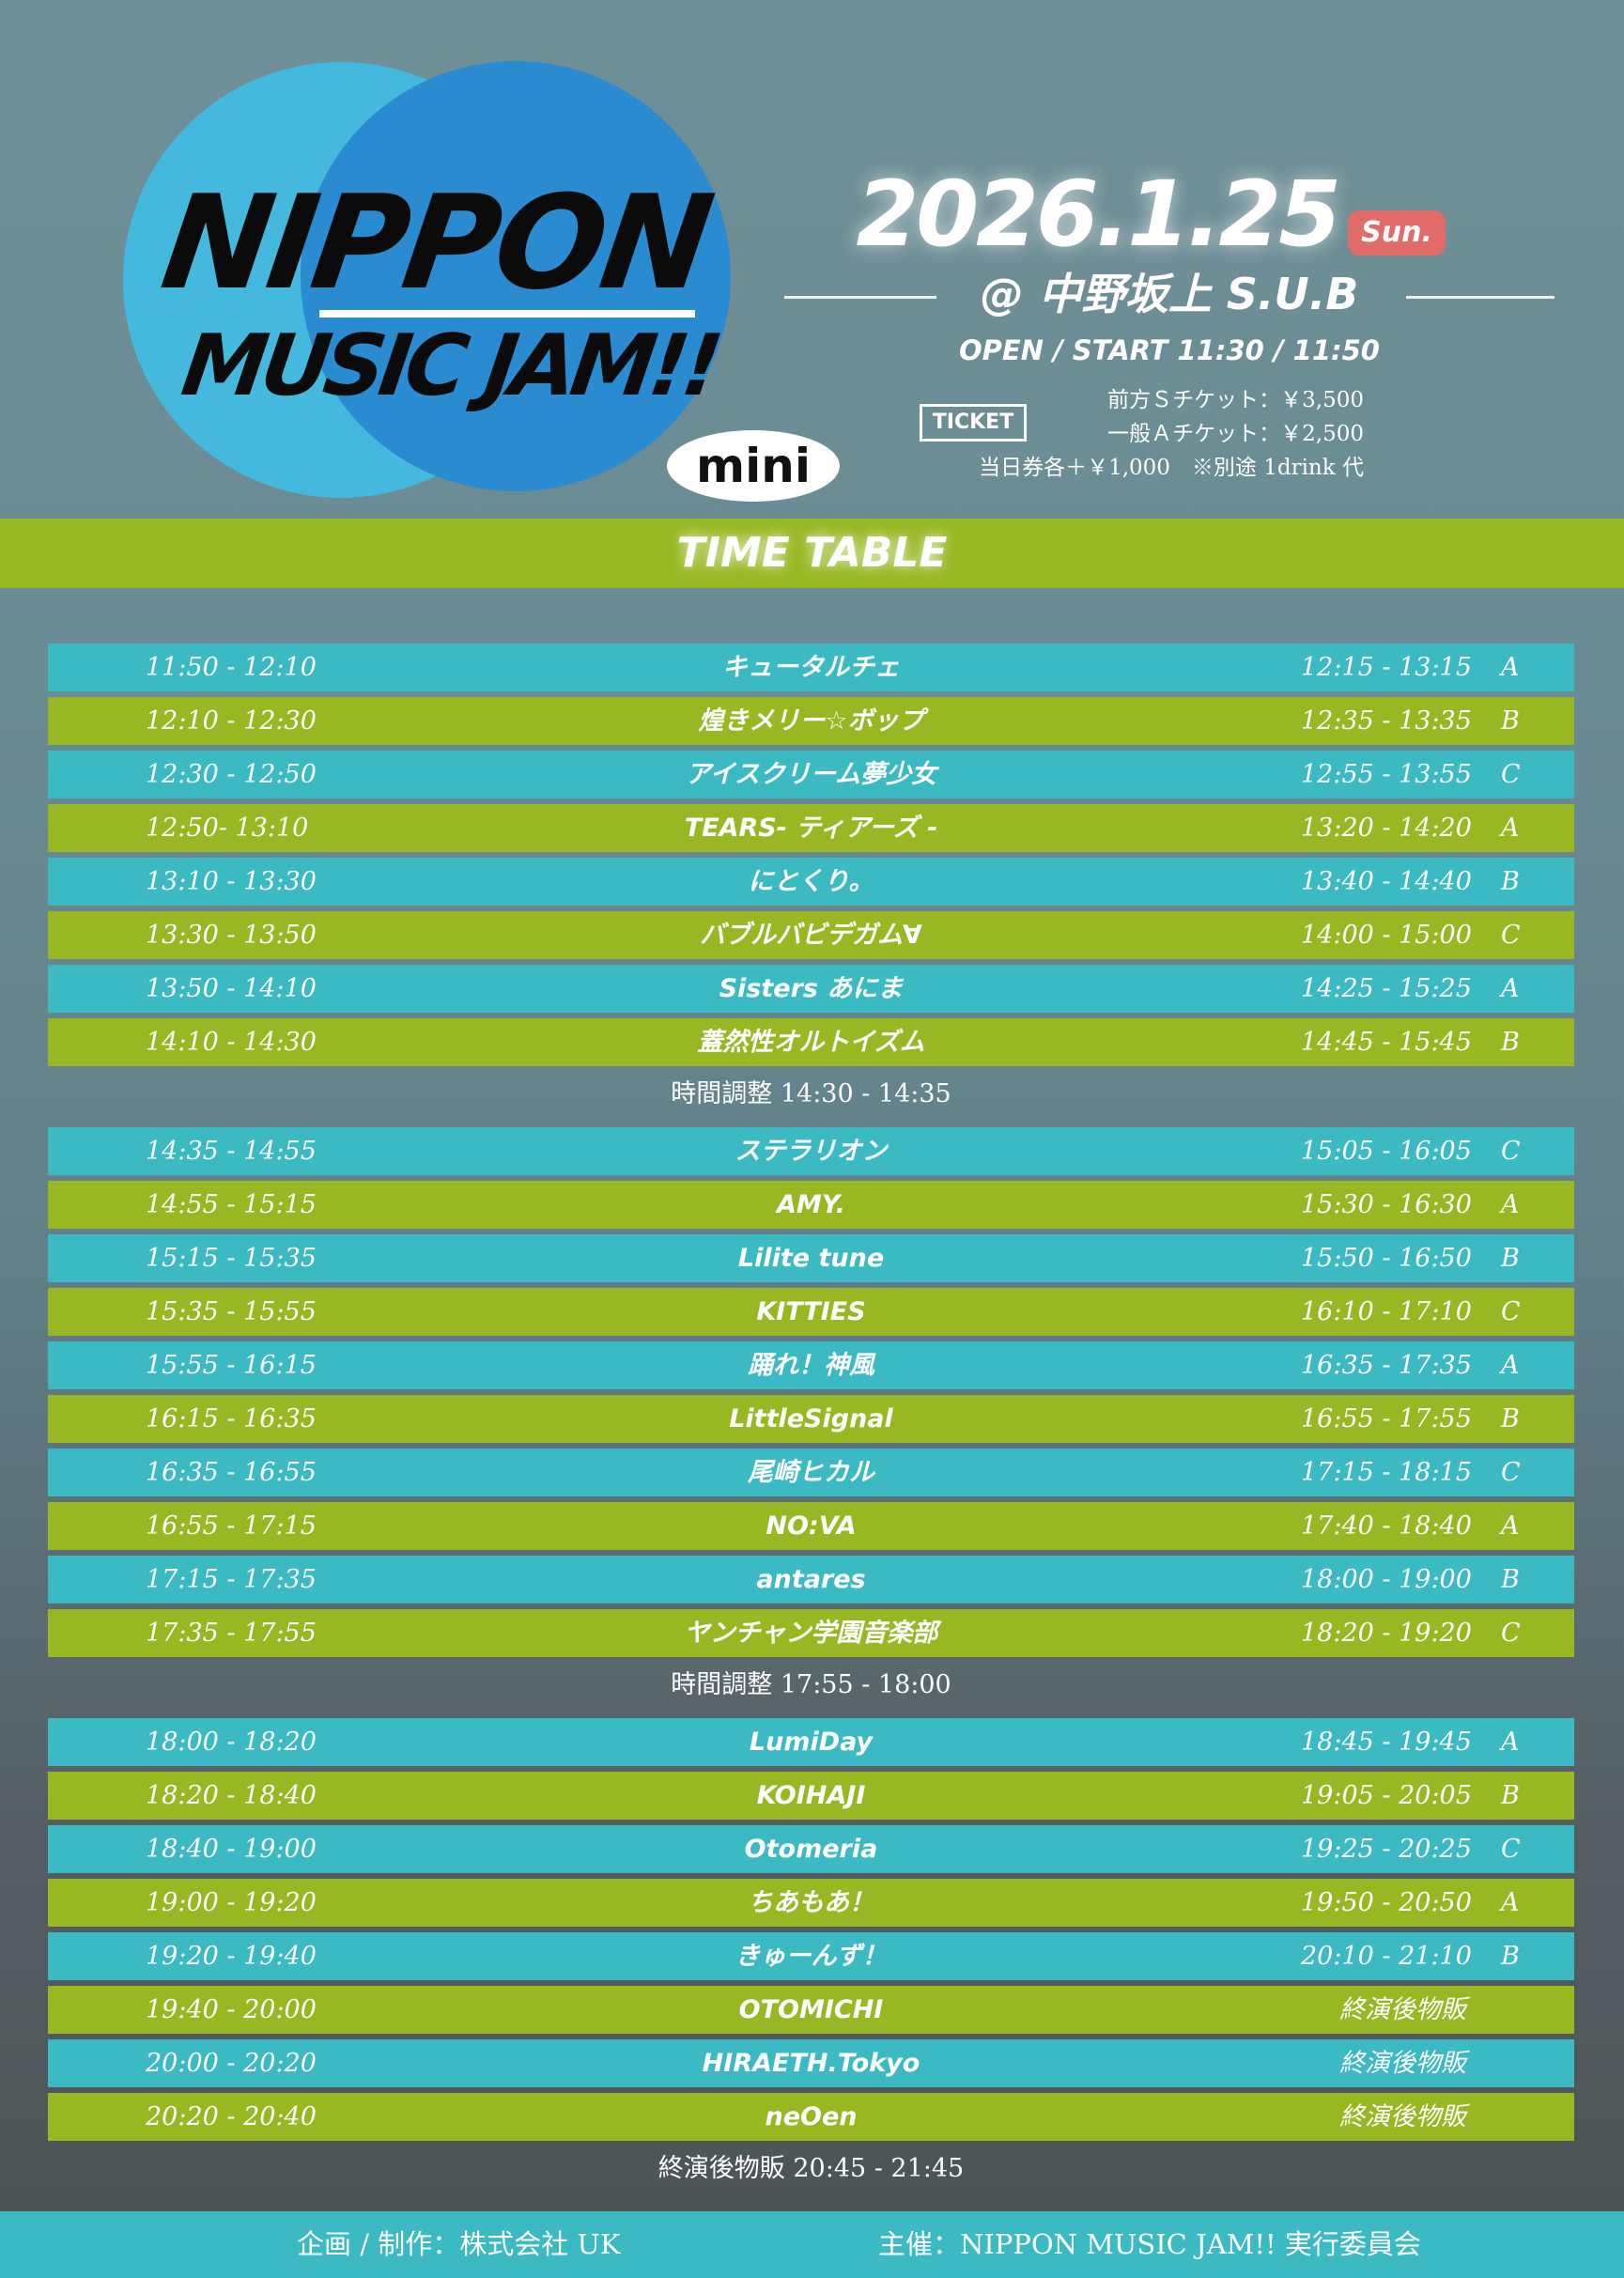 The width and height of the screenshot is (1624, 2278). I want to click on merch-time: 19:50 - 20:50, so click(1386, 1903).